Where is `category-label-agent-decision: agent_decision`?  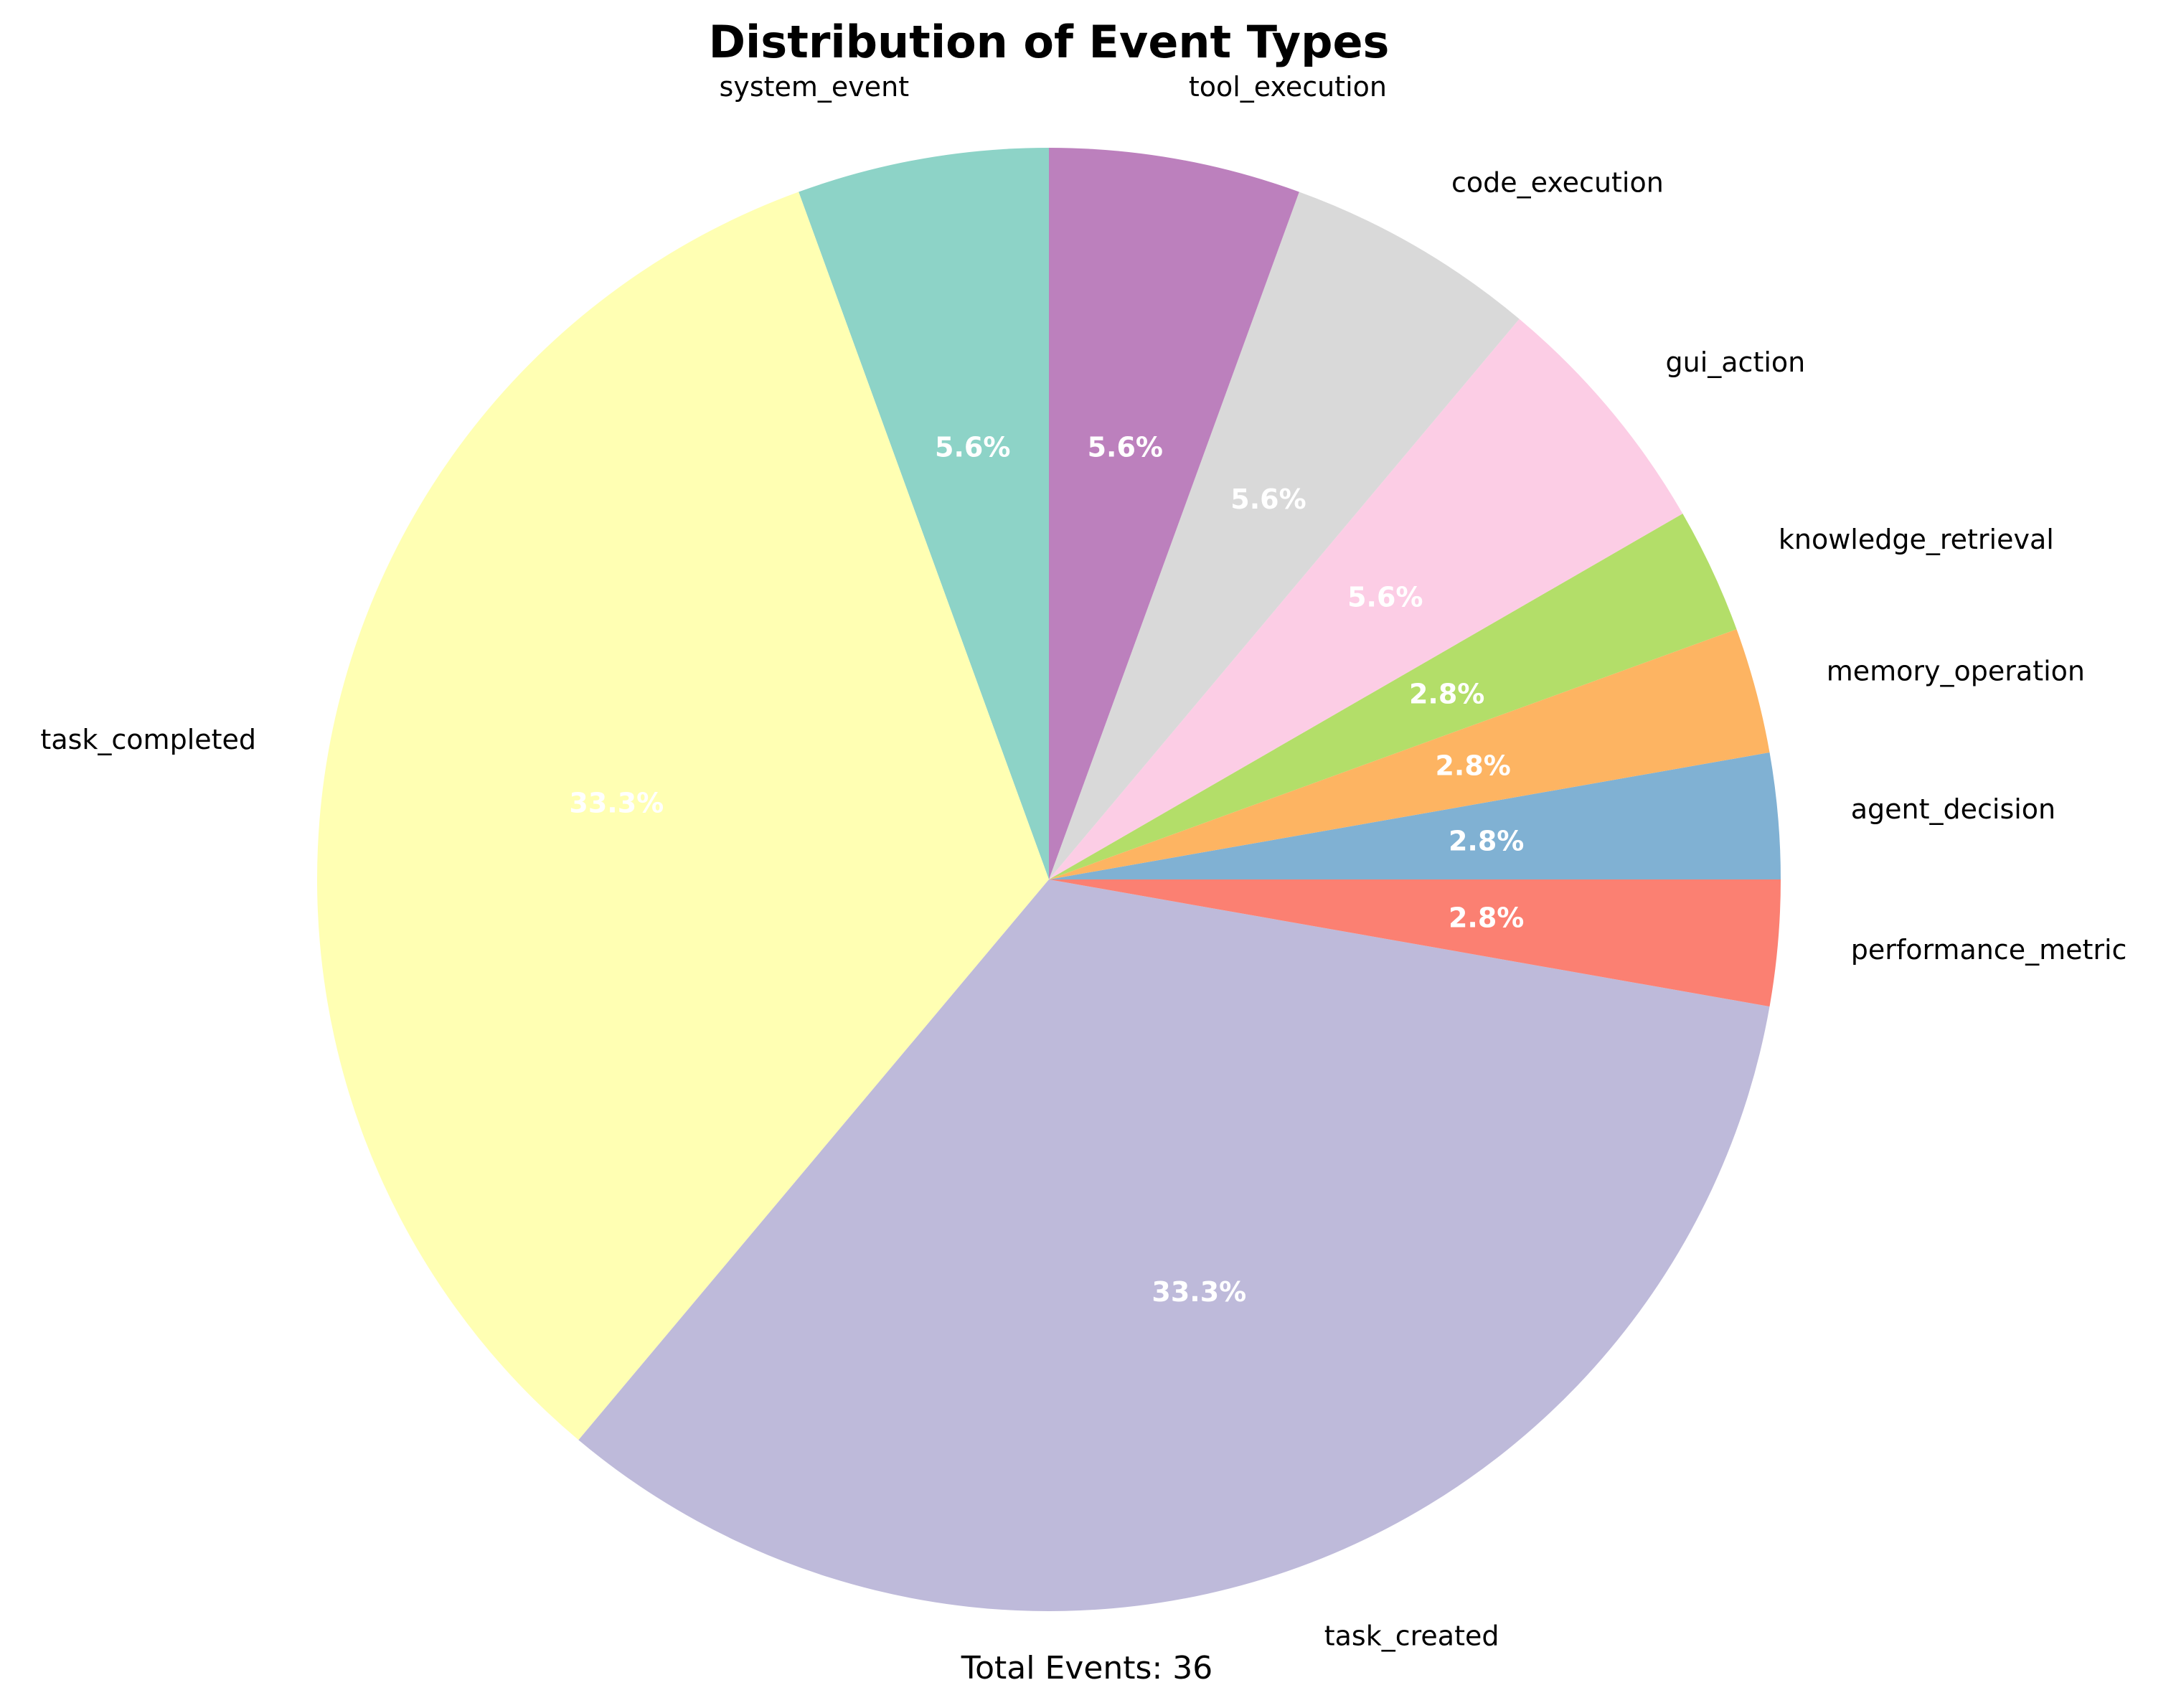
category-label-agent-decision: agent_decision is located at coordinates (1953, 809).